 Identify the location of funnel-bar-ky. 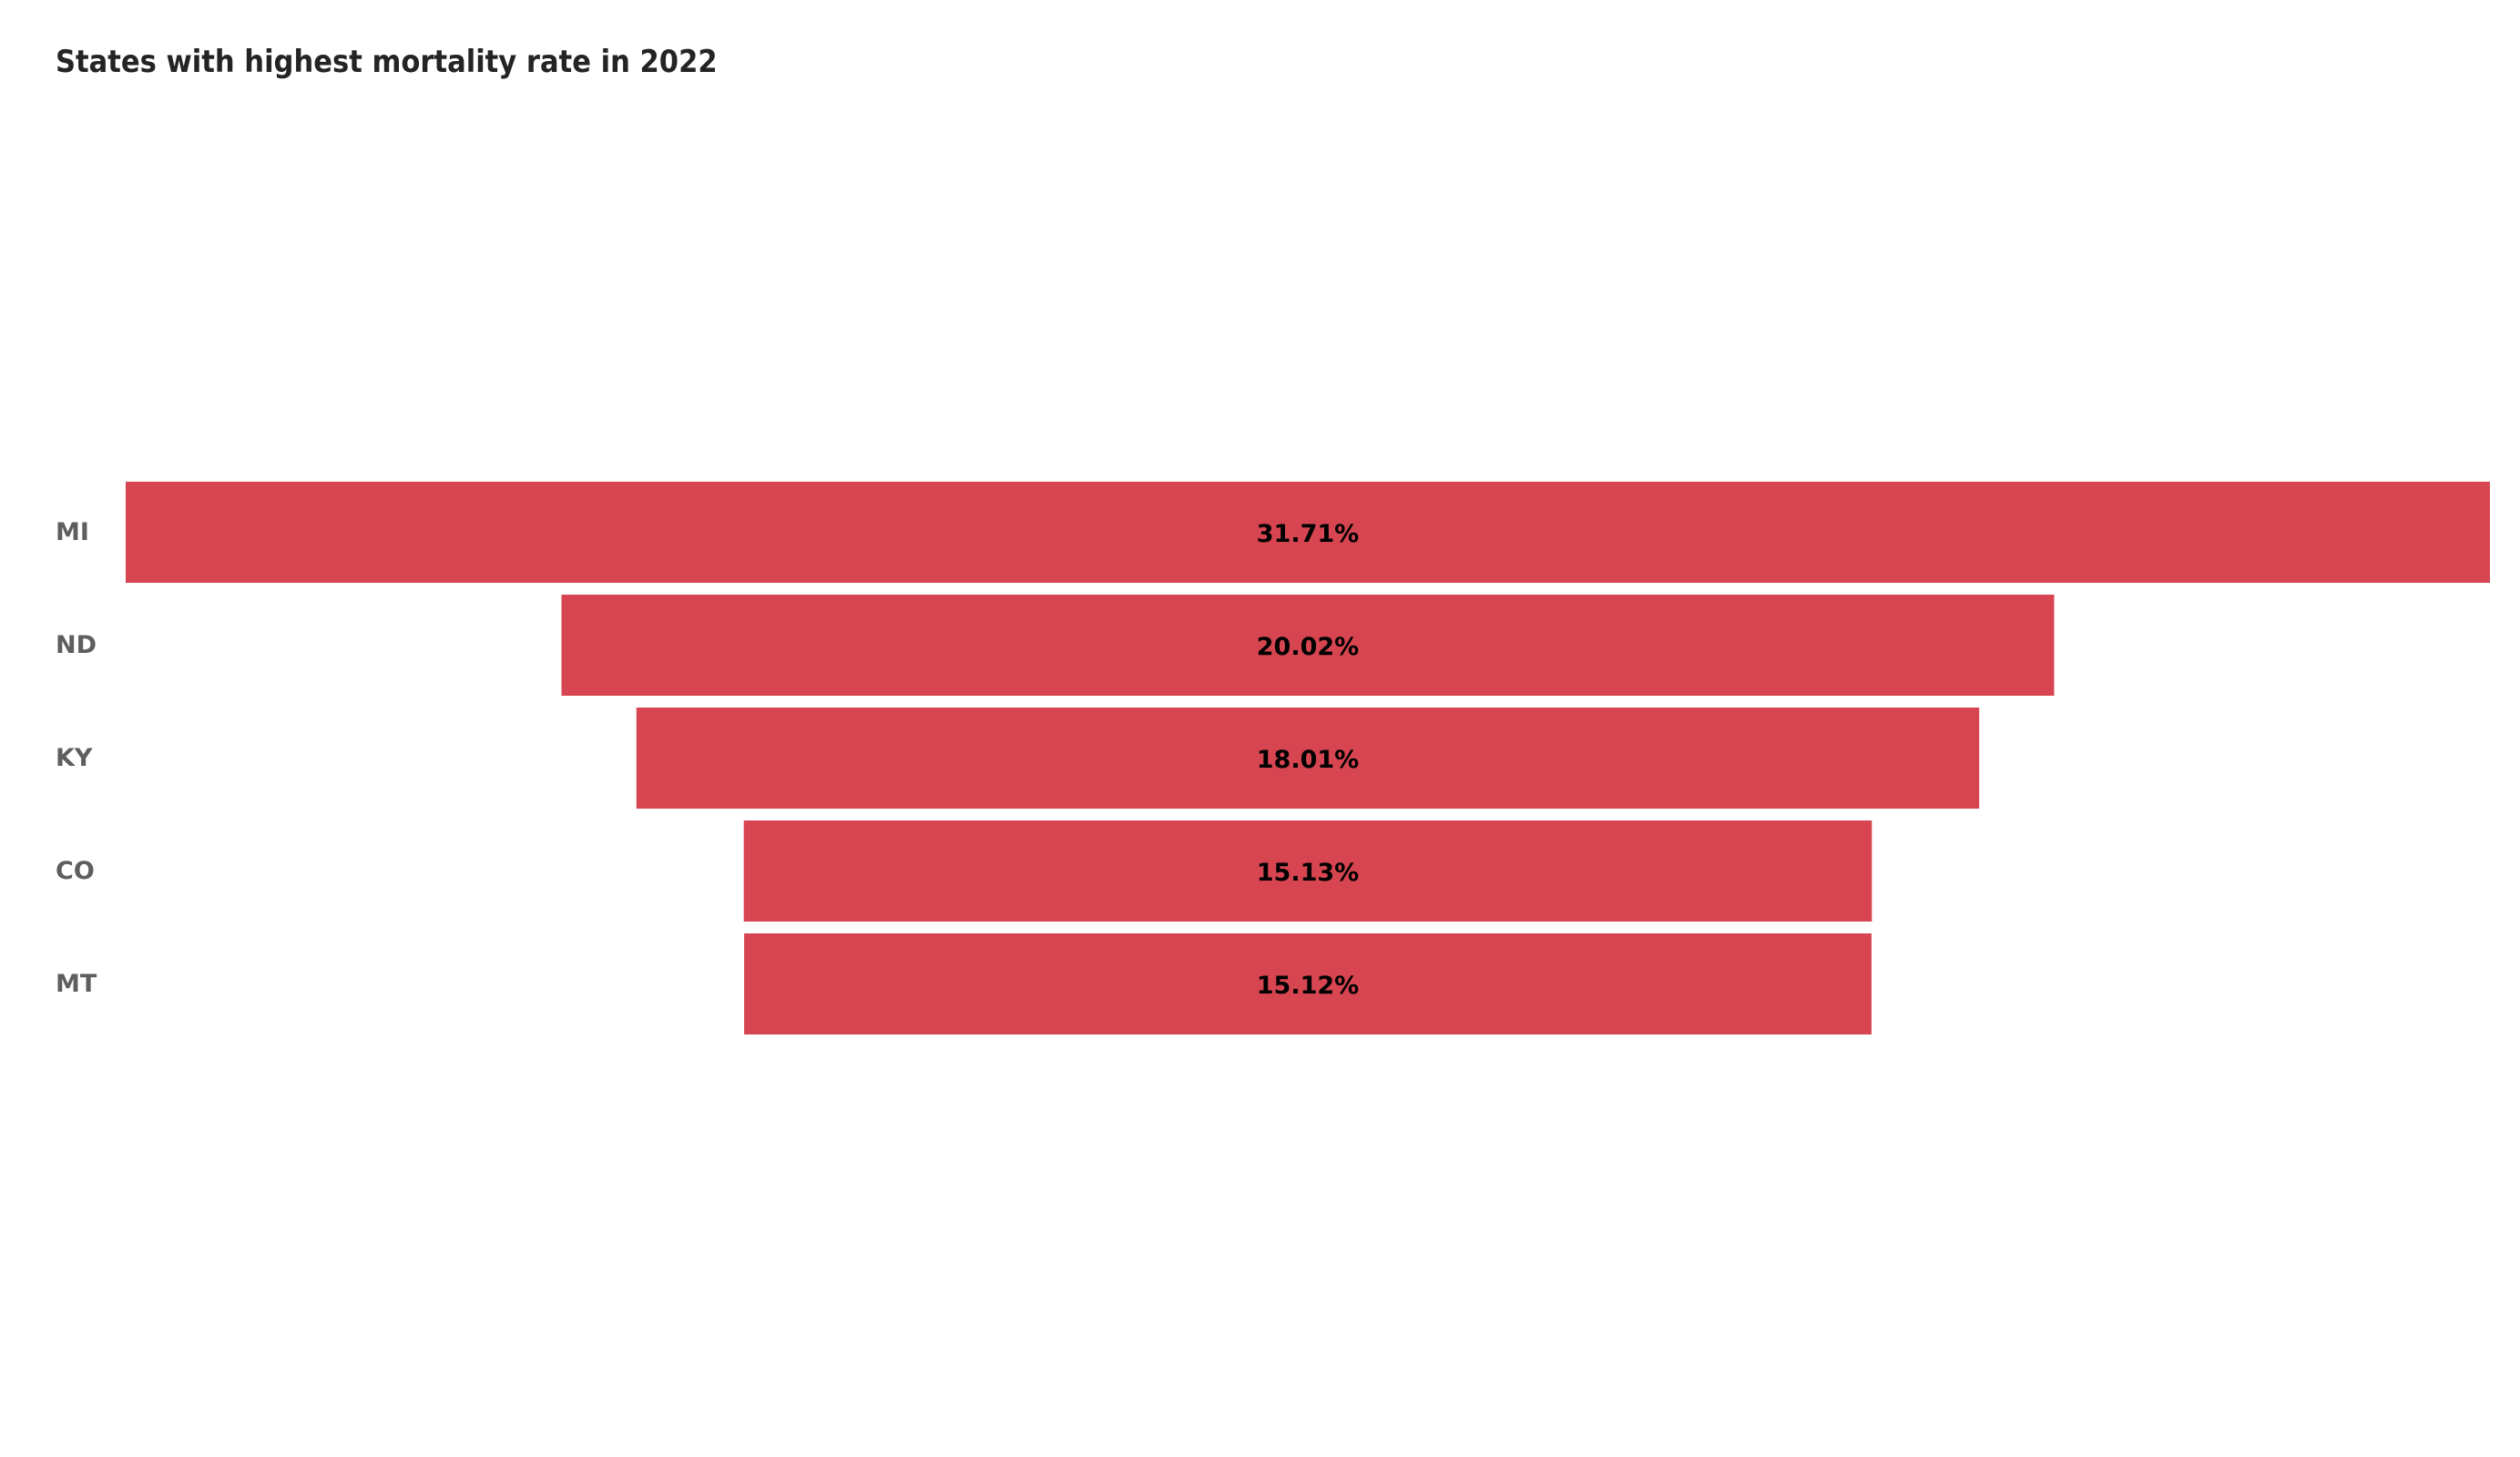
(1308, 759).